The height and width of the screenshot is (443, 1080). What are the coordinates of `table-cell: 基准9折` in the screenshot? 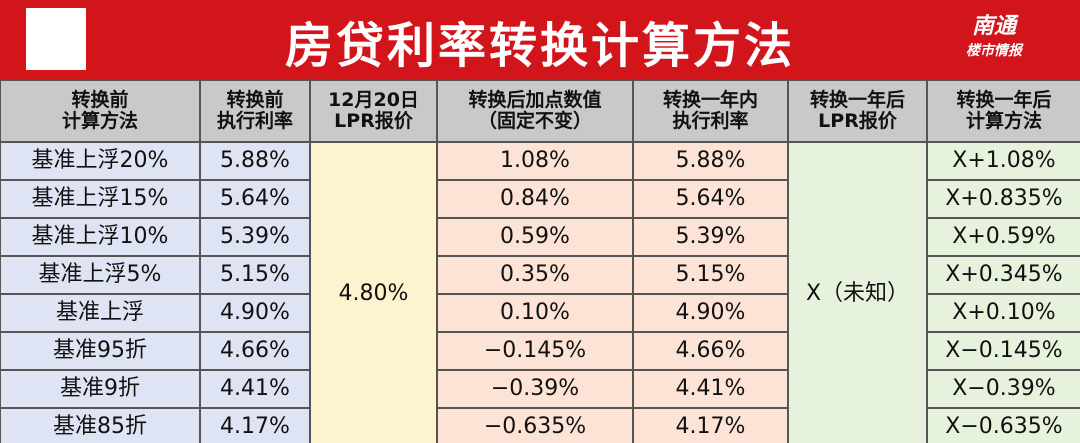 It's located at (100, 389).